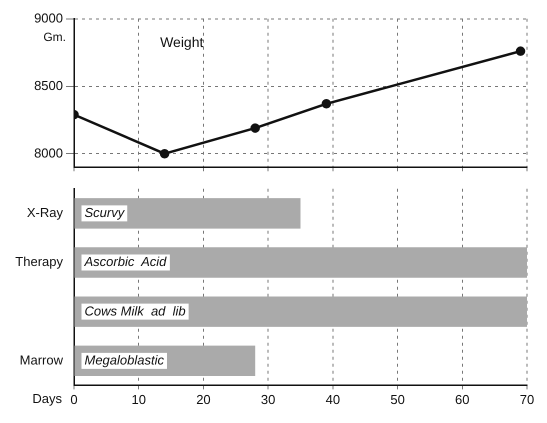 The width and height of the screenshot is (547, 423). Describe the element at coordinates (45, 212) in the screenshot. I see `y-tick-label: X-Ray` at that location.